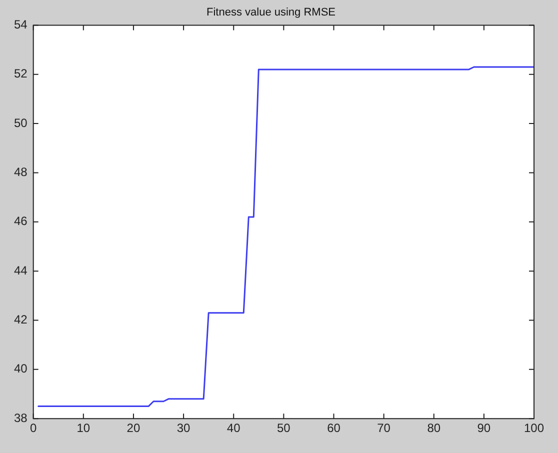  I want to click on x-tick-label: 50, so click(283, 428).